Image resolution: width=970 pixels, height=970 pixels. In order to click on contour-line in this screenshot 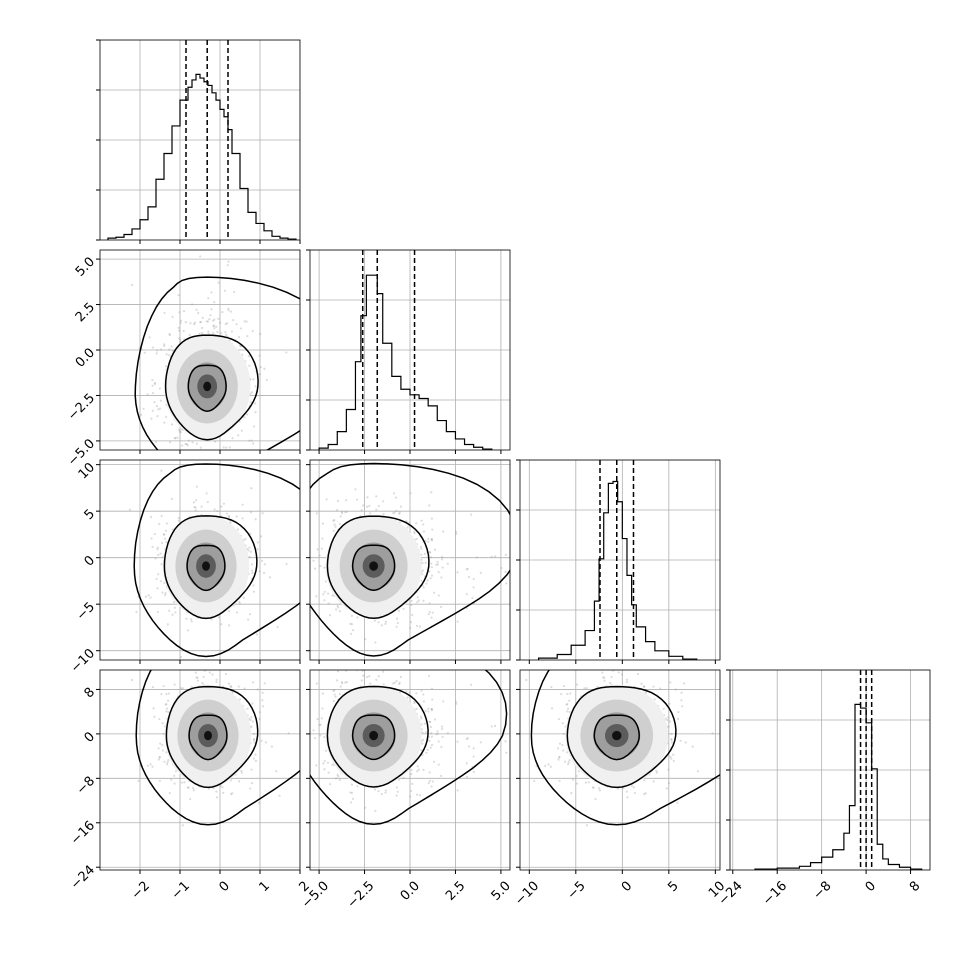, I will do `click(210, 567)`.